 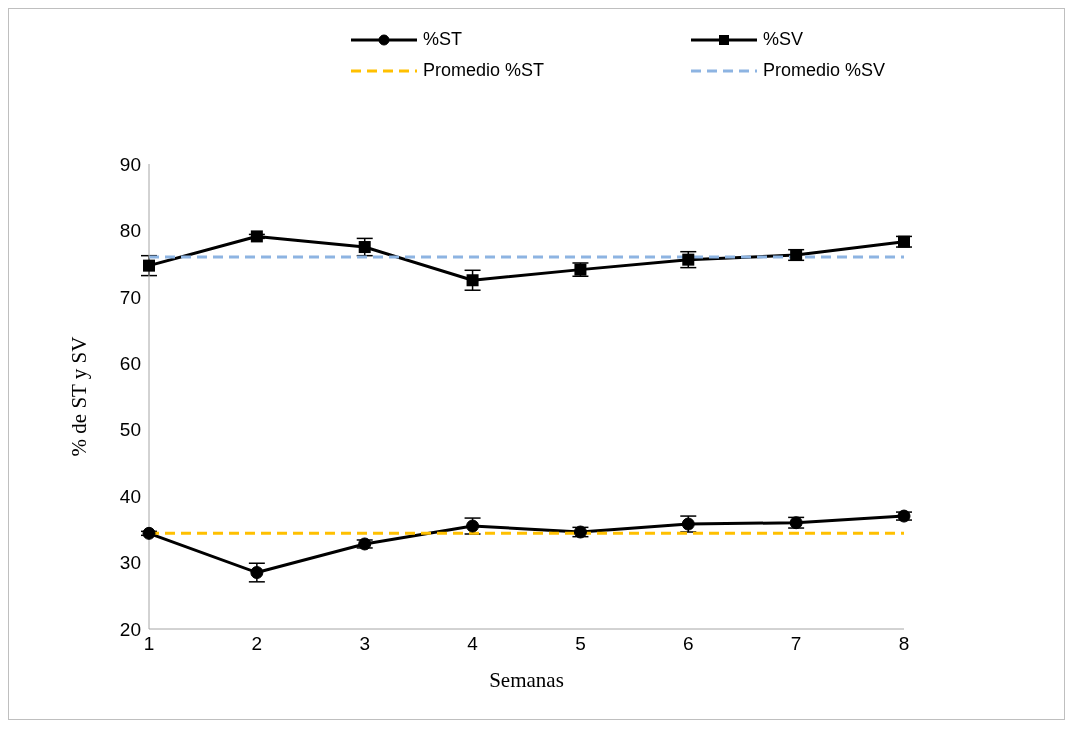 I want to click on x-tick-label: 8, so click(x=904, y=644).